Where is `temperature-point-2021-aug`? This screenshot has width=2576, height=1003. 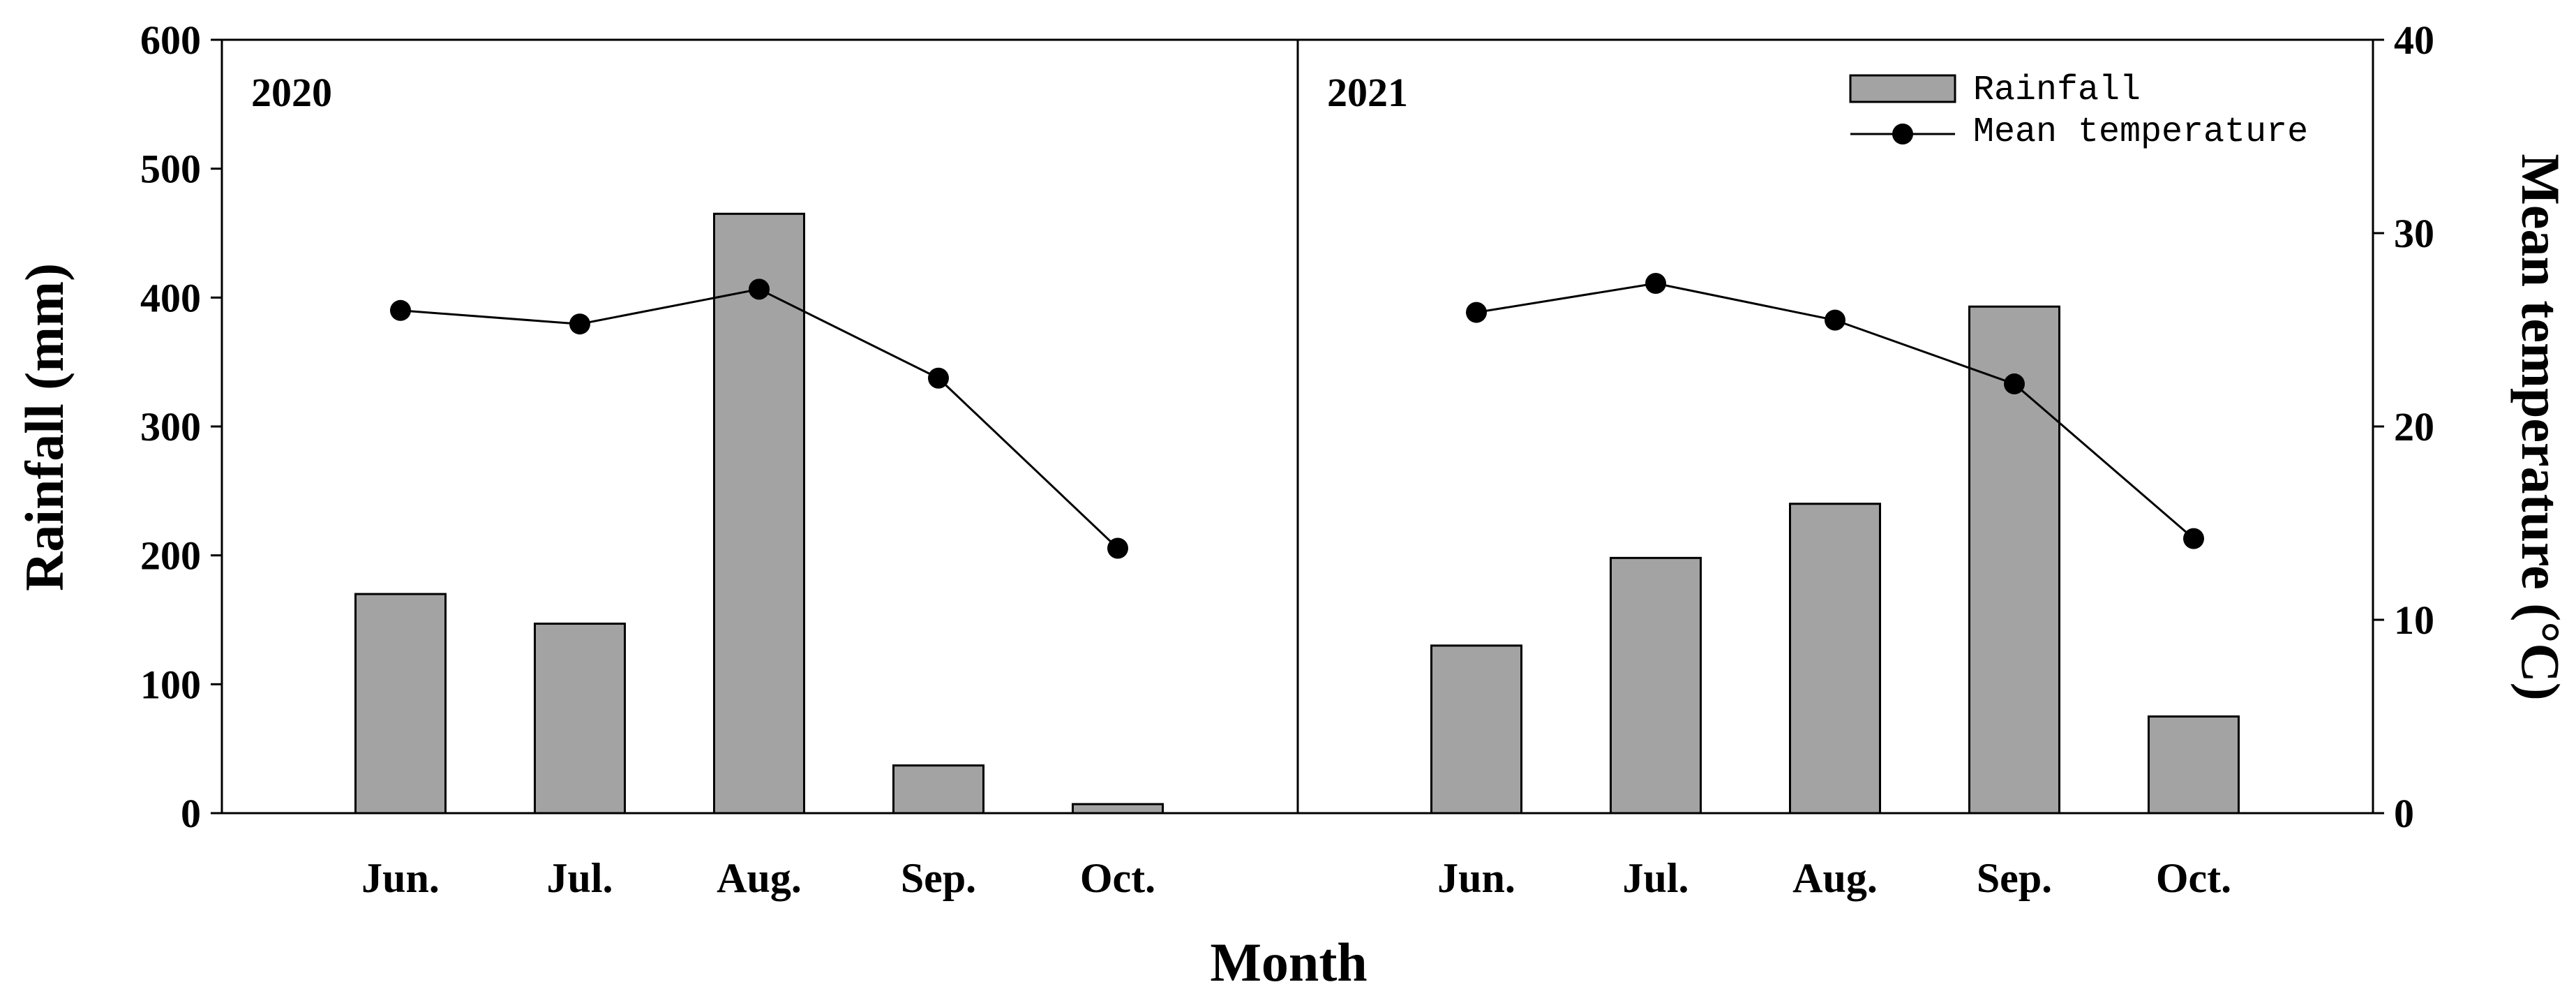
temperature-point-2021-aug is located at coordinates (1835, 320).